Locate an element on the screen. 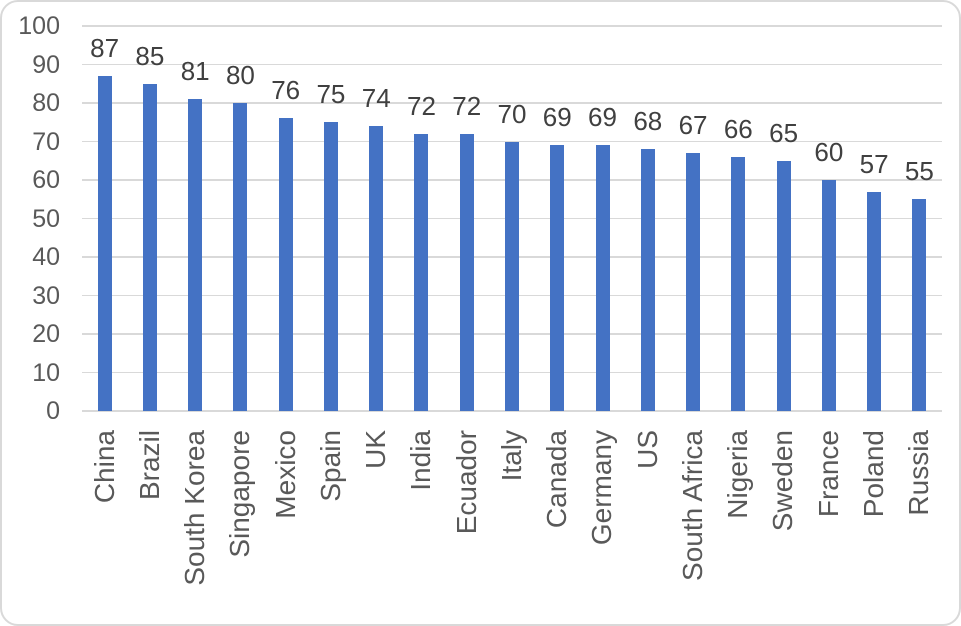  bar-value-label: 68 is located at coordinates (648, 121).